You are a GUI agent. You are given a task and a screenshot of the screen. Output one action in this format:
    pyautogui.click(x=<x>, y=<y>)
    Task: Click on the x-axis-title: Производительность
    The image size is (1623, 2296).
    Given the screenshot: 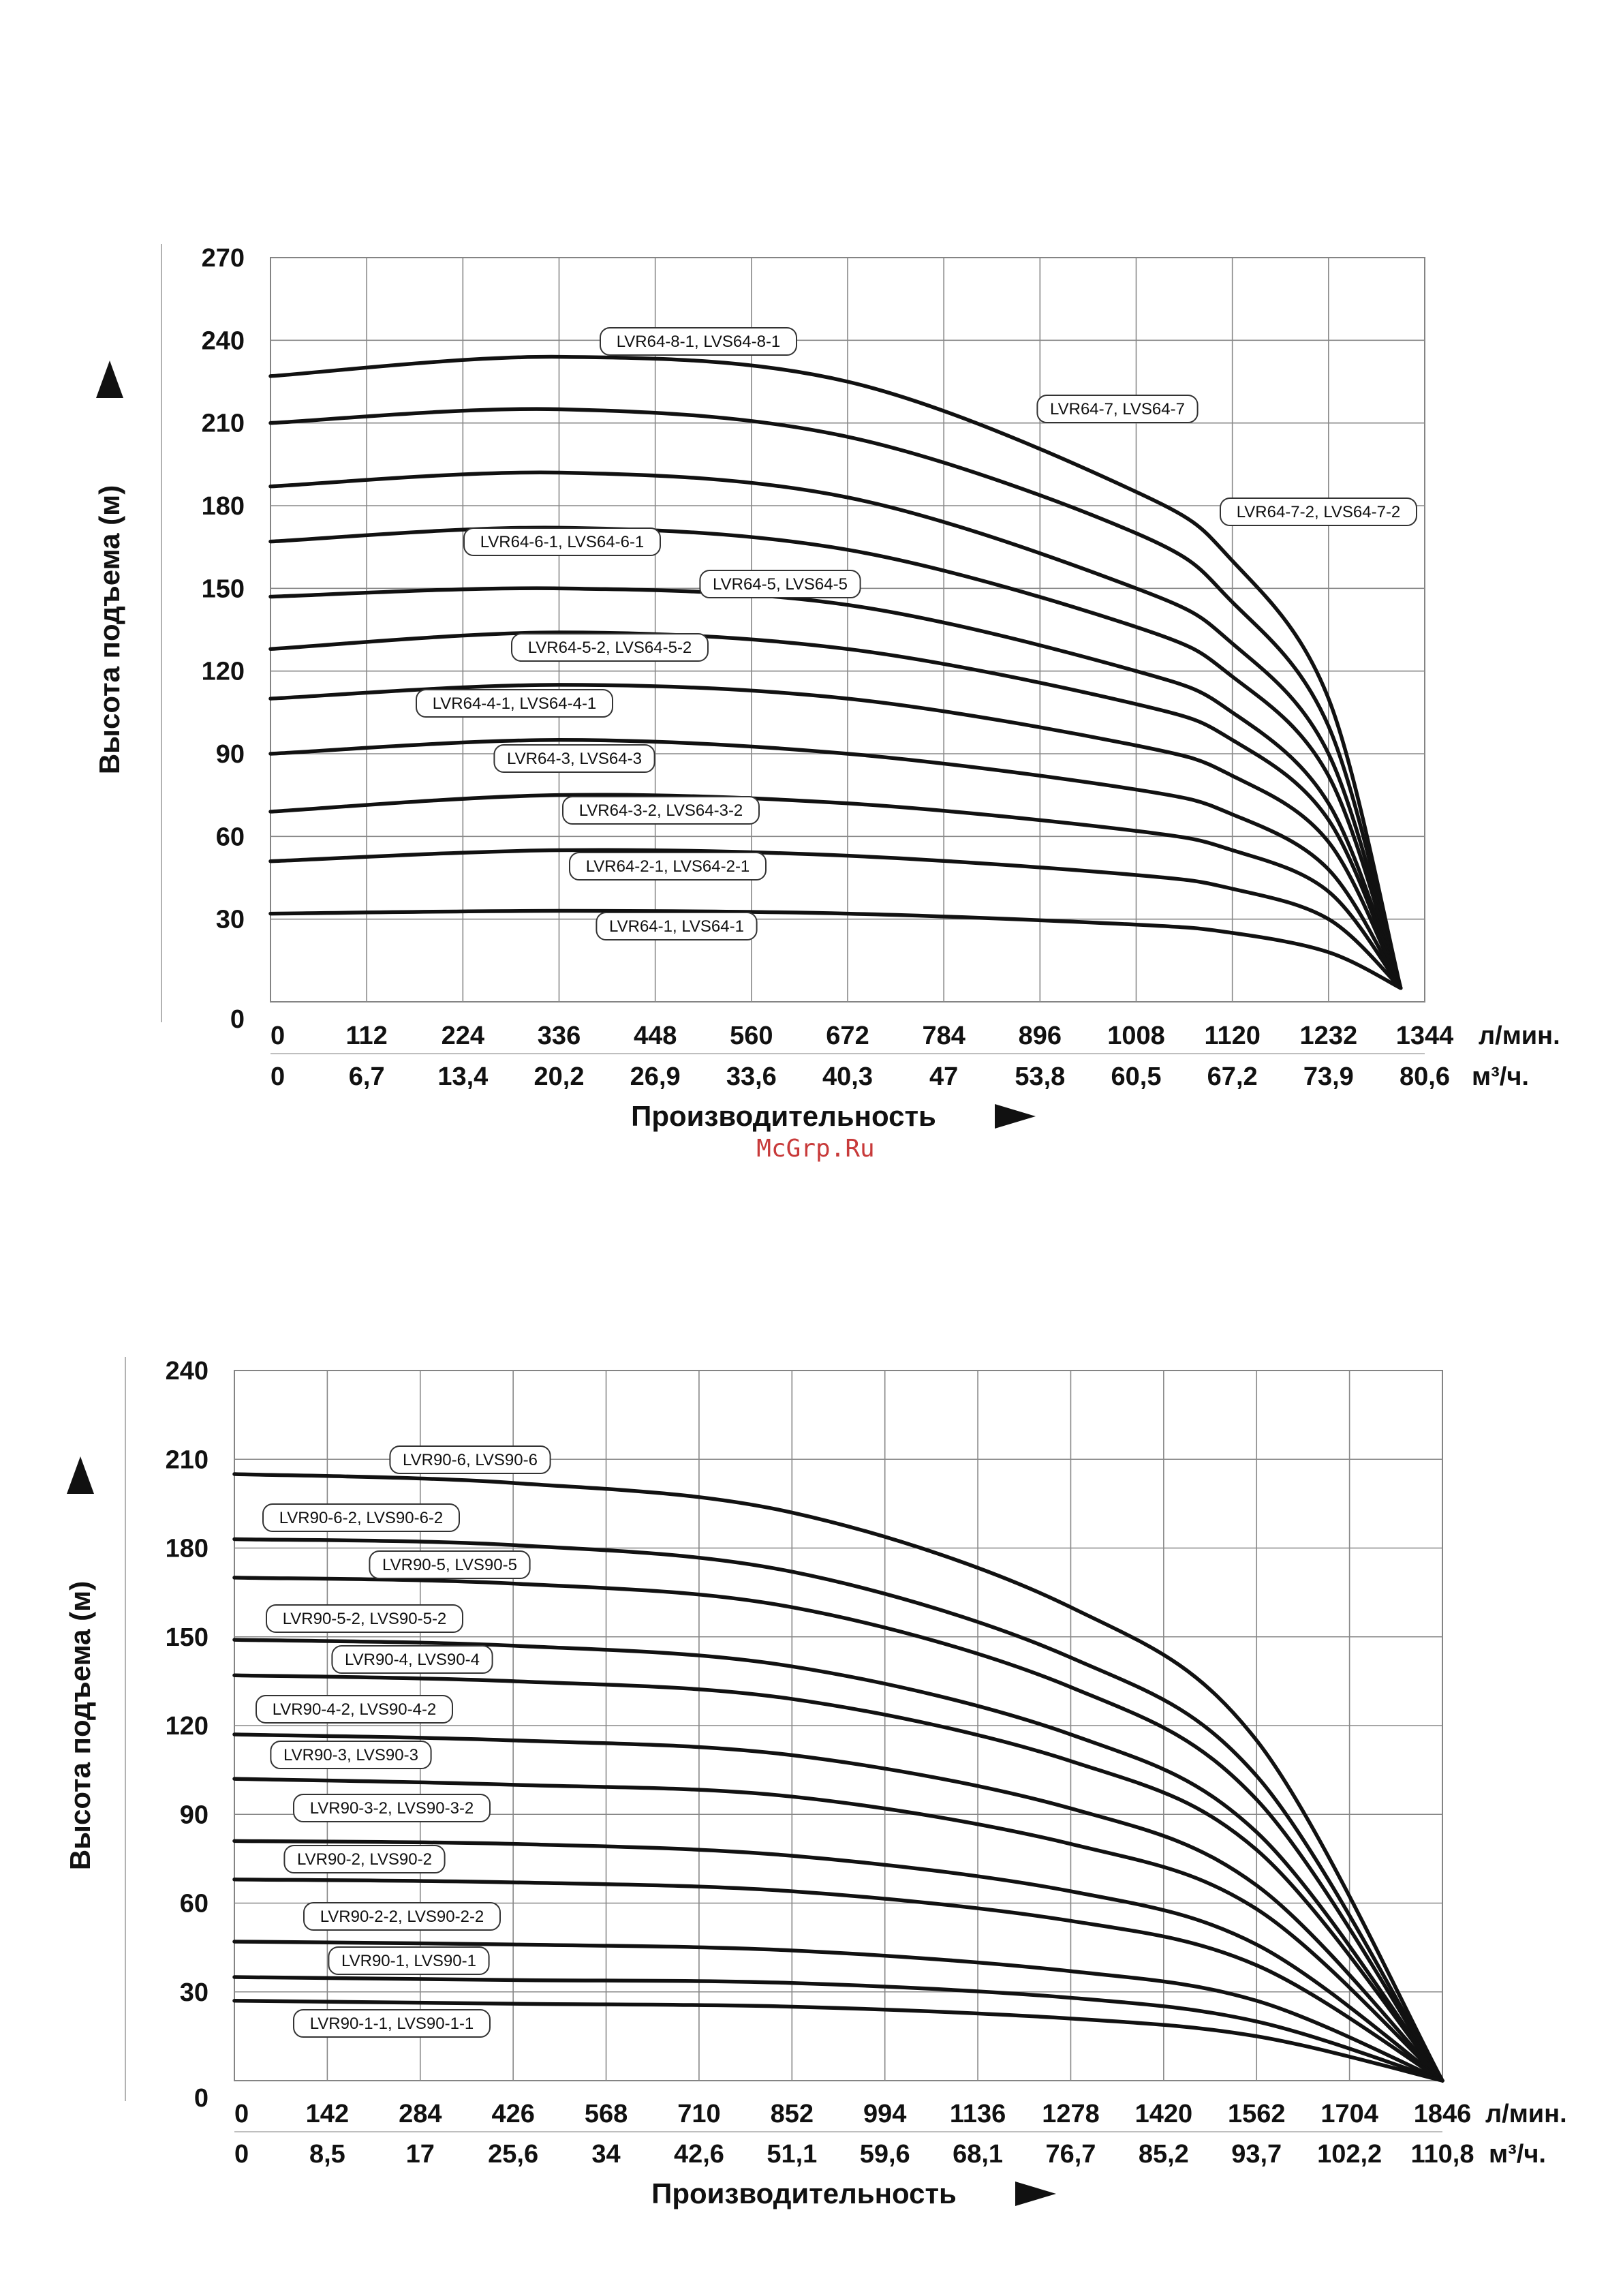 What is the action you would take?
    pyautogui.click(x=783, y=1116)
    